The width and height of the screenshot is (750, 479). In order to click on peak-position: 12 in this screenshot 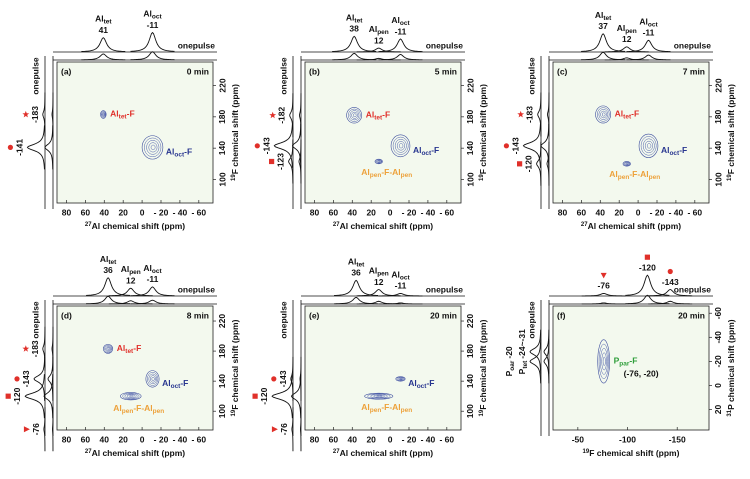, I will do `click(379, 282)`.